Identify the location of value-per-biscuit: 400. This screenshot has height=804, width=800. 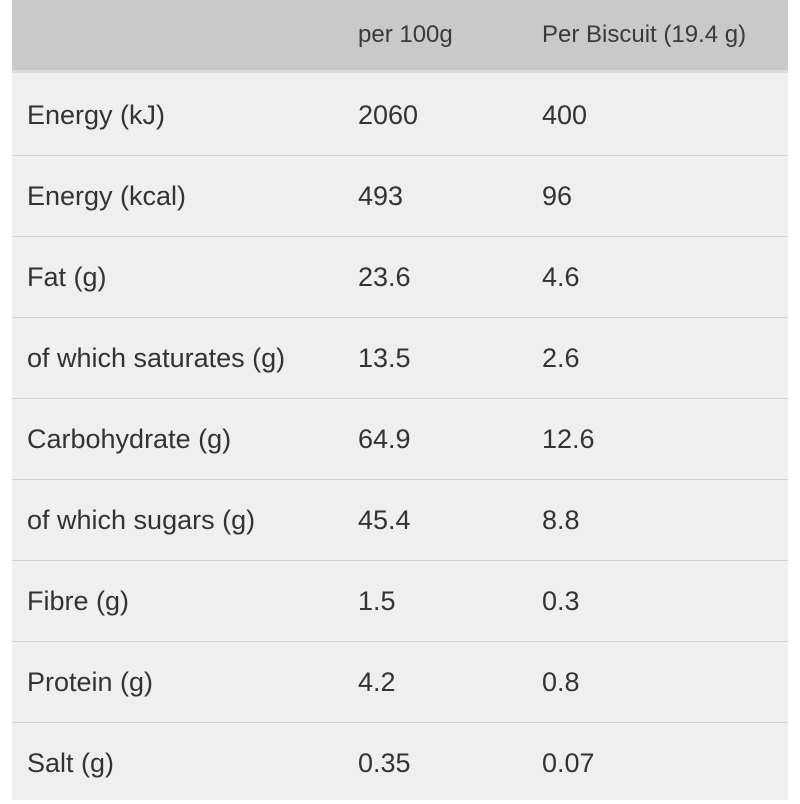
(565, 114).